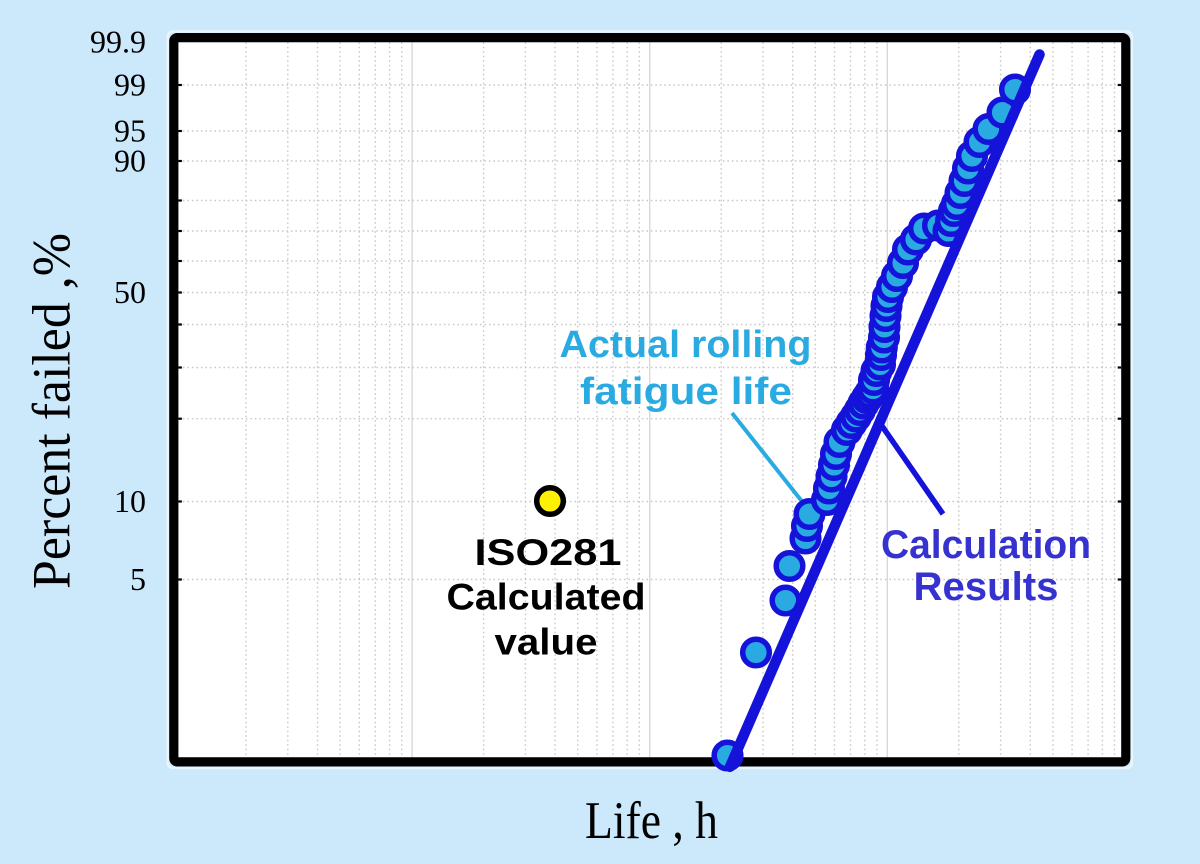 The height and width of the screenshot is (864, 1200). Describe the element at coordinates (130, 292) in the screenshot. I see `svg-text: 50` at that location.